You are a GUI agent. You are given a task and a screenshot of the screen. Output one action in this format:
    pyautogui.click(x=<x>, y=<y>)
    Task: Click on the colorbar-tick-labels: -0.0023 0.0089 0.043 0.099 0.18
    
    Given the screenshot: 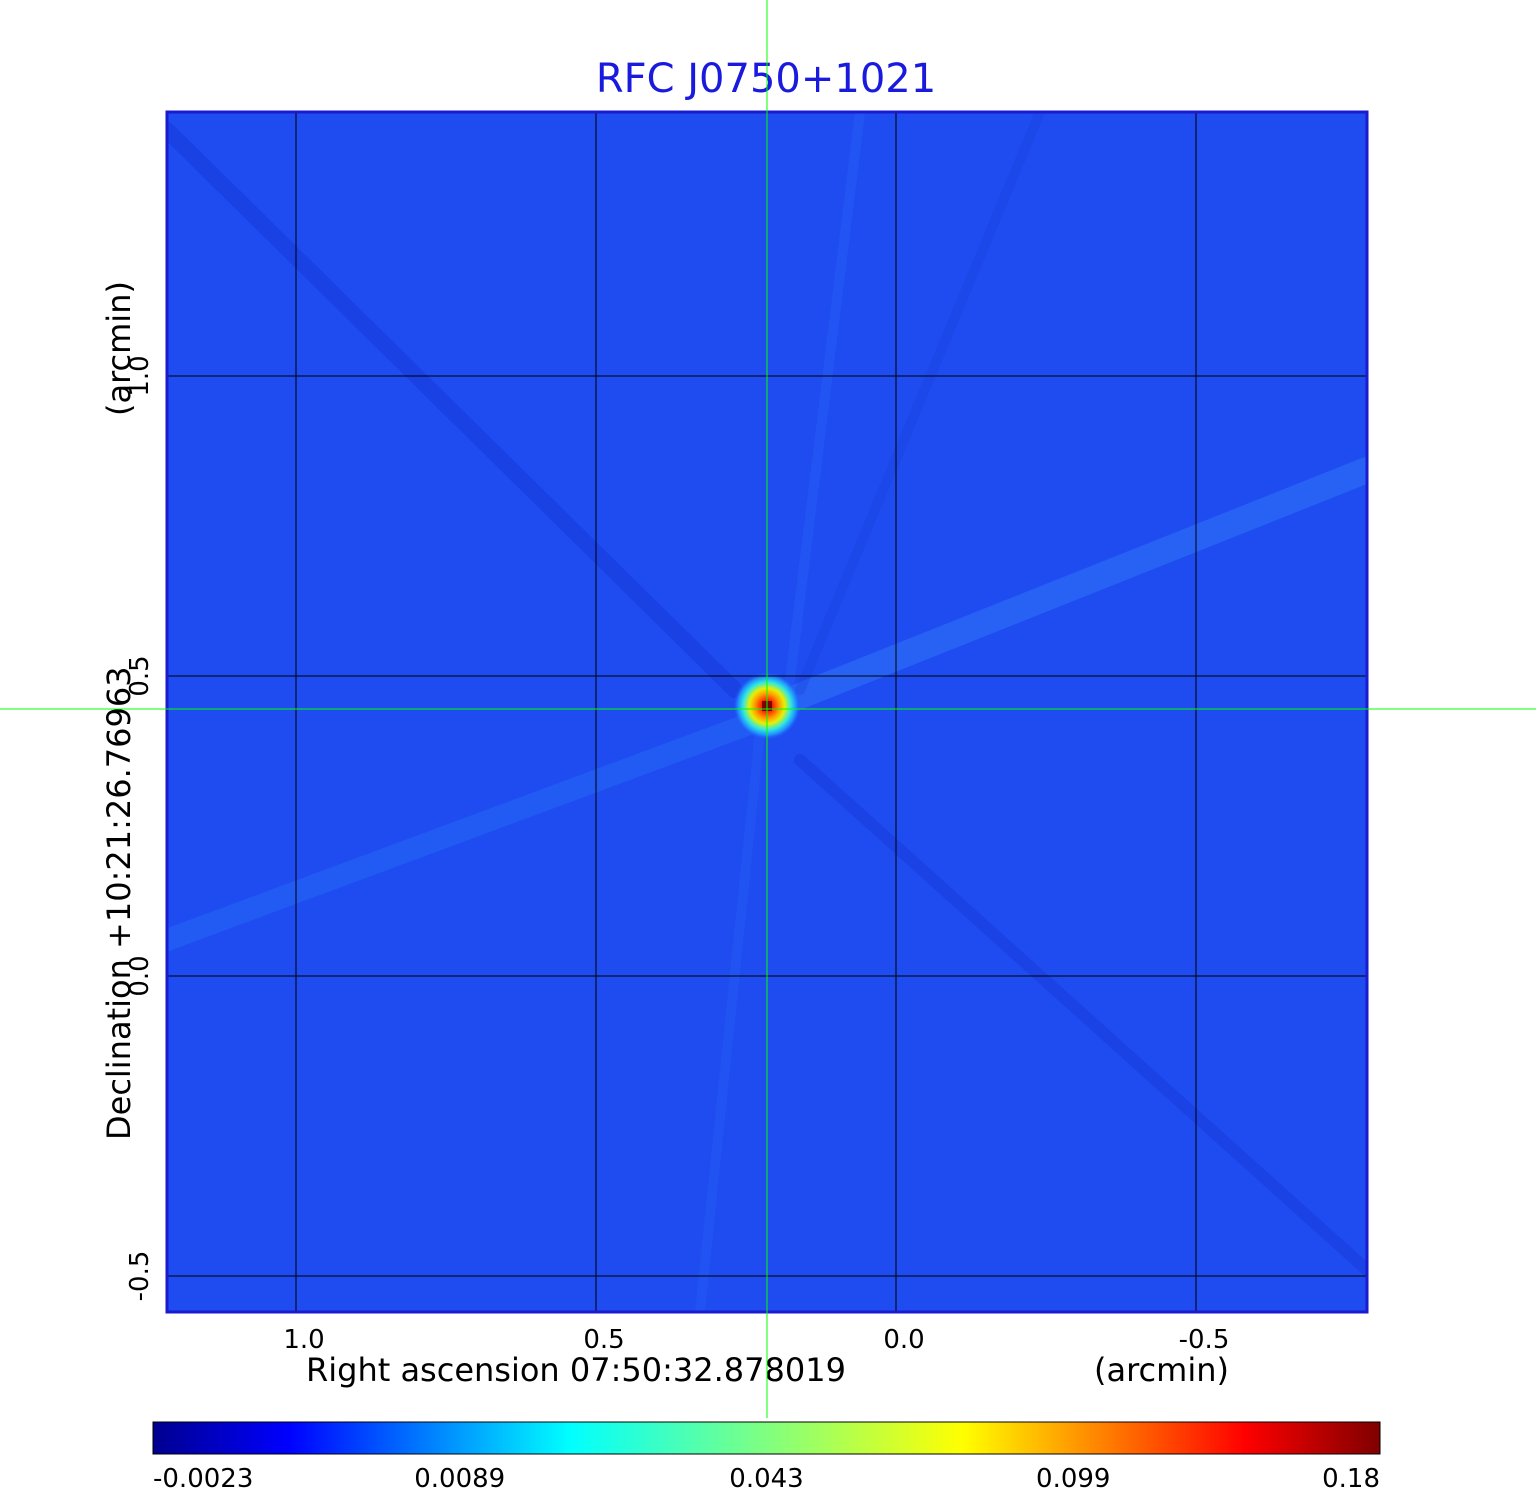 What is the action you would take?
    pyautogui.click(x=766, y=1479)
    